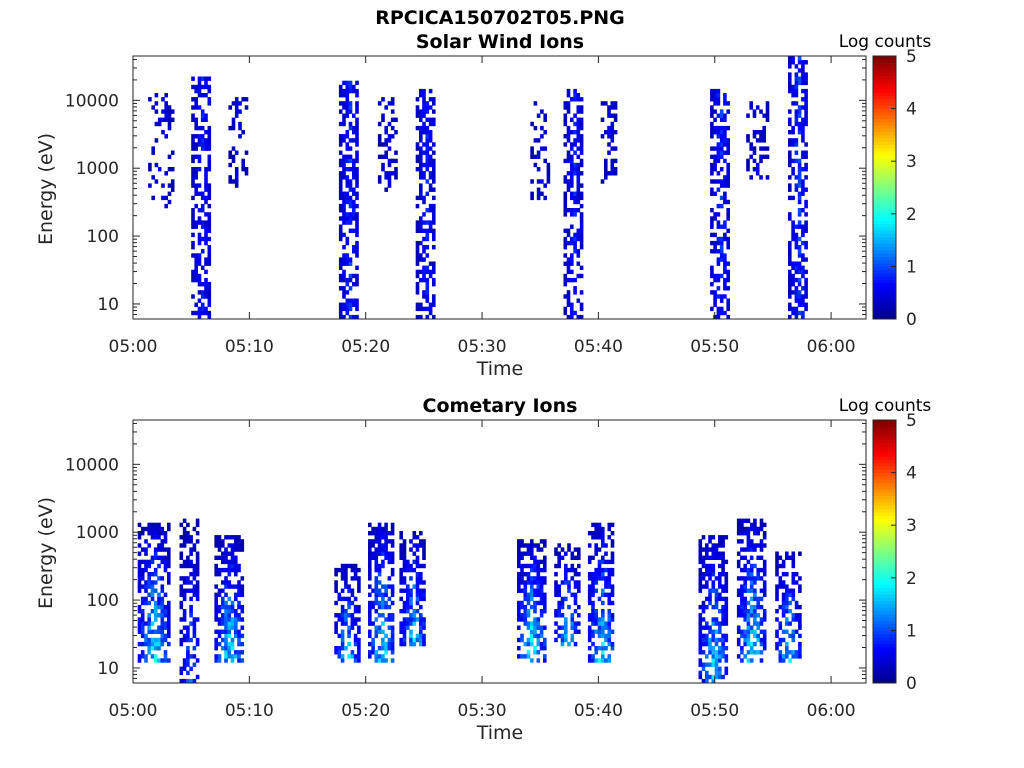 This screenshot has height=768, width=1024. Describe the element at coordinates (97, 169) in the screenshot. I see `y-tick-label: 1000` at that location.